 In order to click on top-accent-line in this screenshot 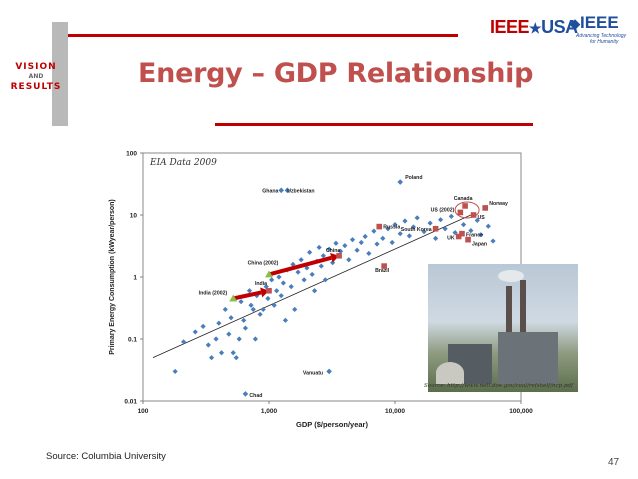, I will do `click(263, 35)`.